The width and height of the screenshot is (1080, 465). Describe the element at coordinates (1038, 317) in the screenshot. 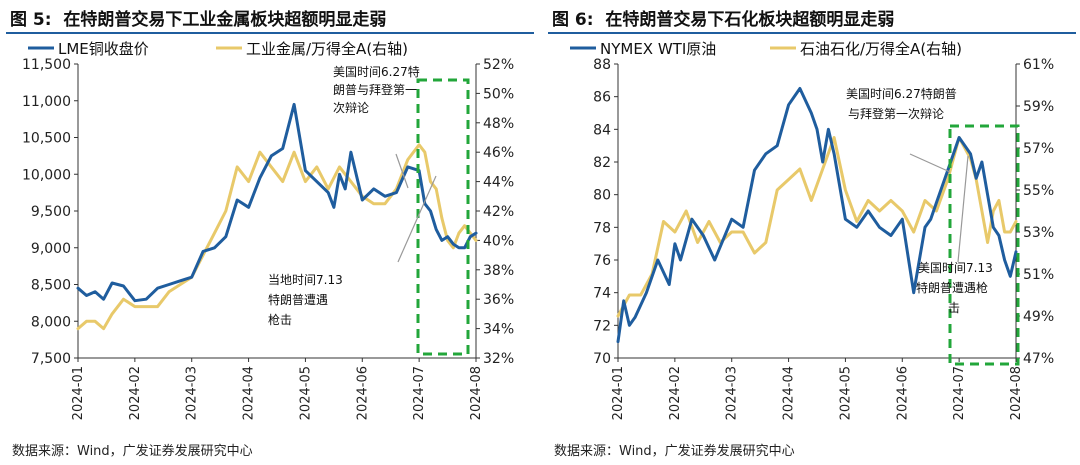

I see `y-right-tick-label: 49%` at that location.